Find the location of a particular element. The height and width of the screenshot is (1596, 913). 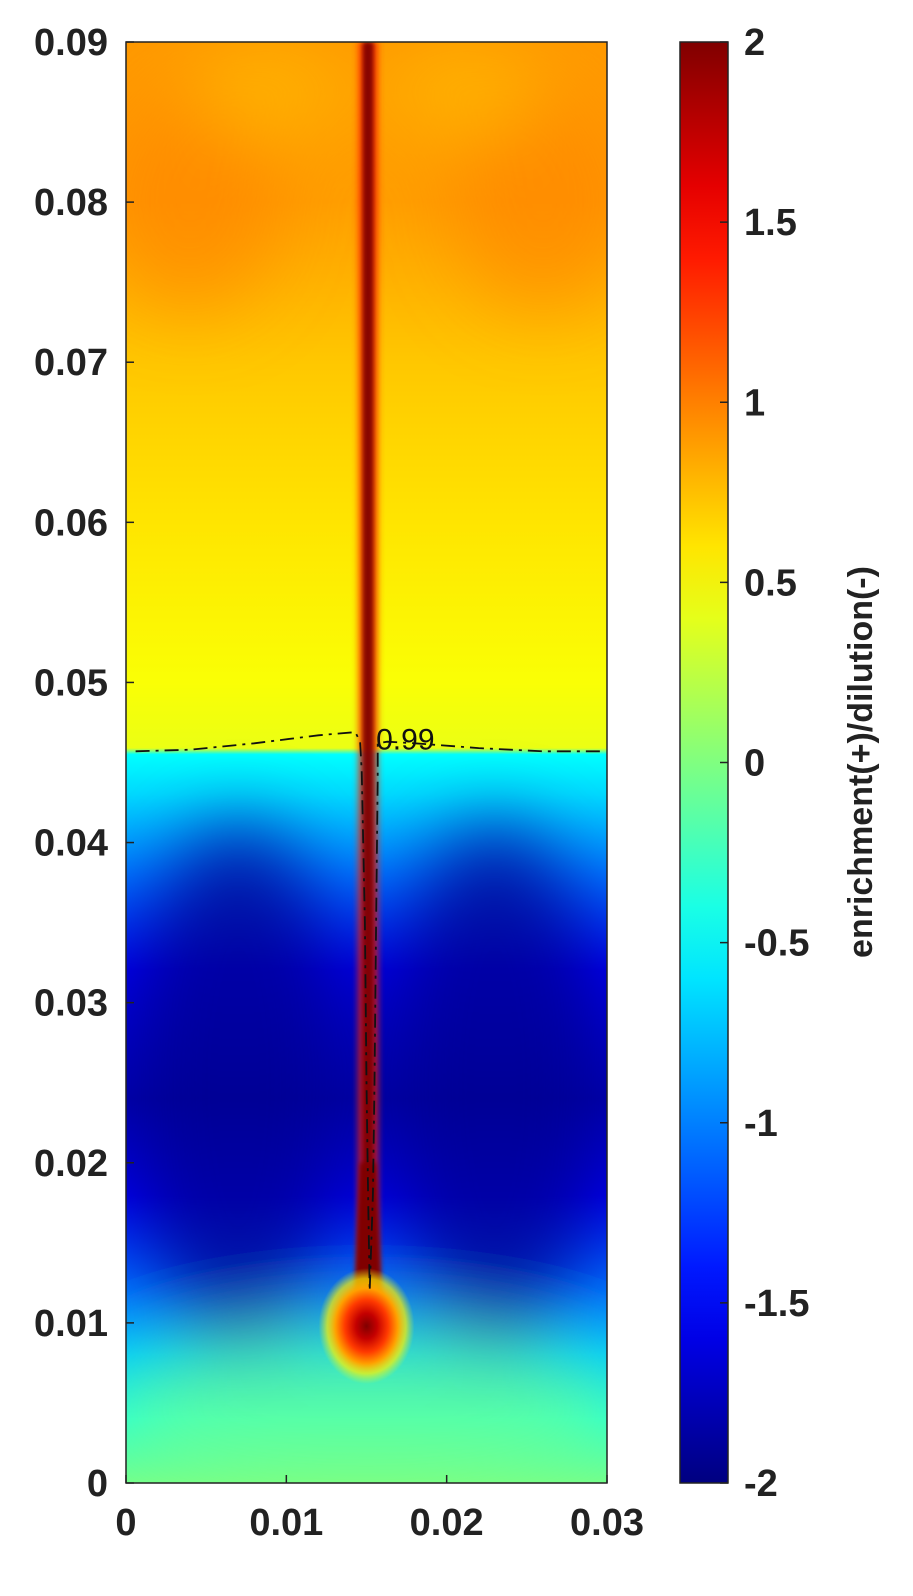

y-tick-label: 0.07 is located at coordinates (71, 363).